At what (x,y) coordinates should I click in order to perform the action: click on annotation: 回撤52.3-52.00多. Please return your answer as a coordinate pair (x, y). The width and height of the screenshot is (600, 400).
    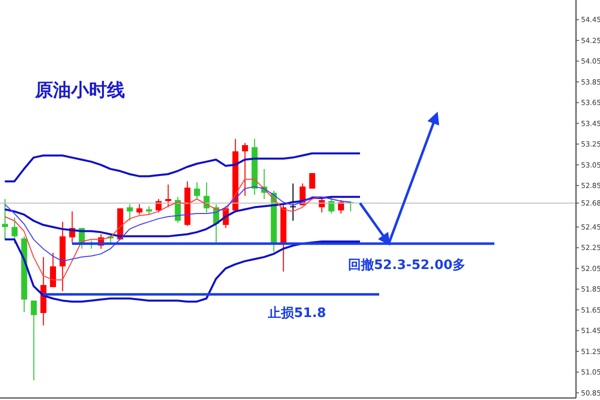
    Looking at the image, I should click on (407, 265).